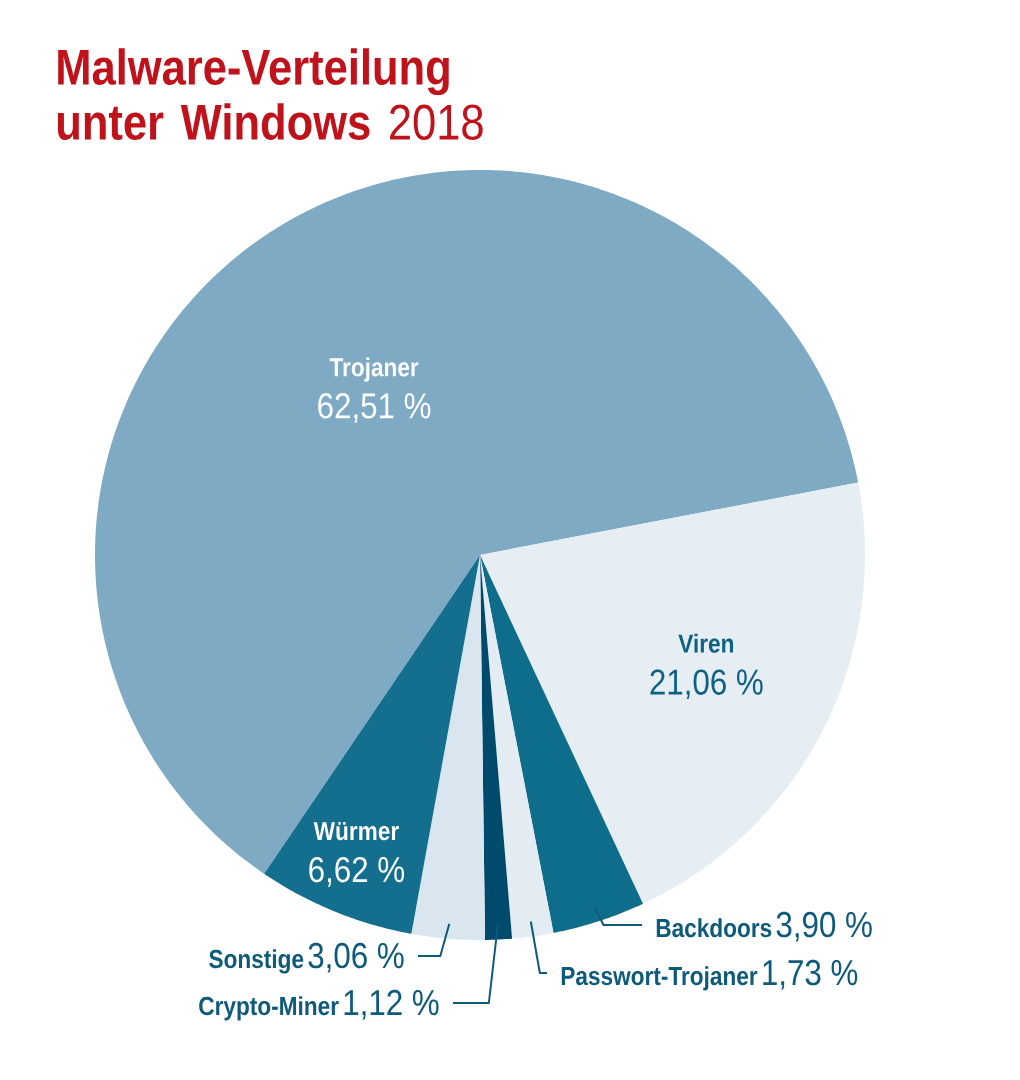 This screenshot has height=1080, width=1020. Describe the element at coordinates (706, 643) in the screenshot. I see `slice-label: Viren` at that location.